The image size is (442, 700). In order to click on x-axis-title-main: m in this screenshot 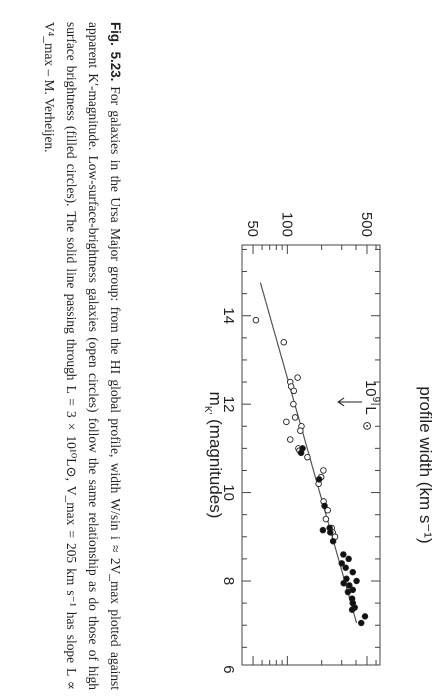, I will do `click(215, 399)`.